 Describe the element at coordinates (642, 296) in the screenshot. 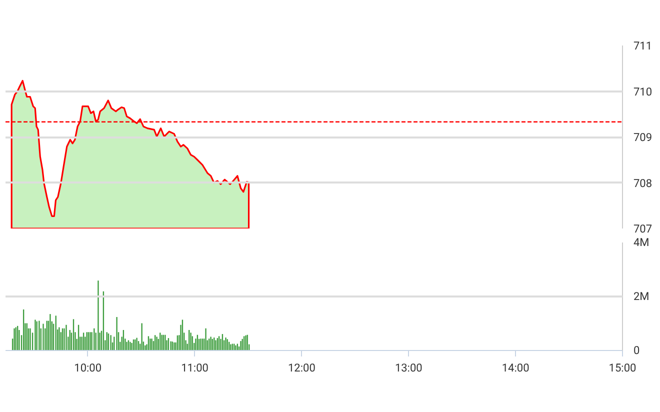

I see `y-tick-label: 2M` at that location.